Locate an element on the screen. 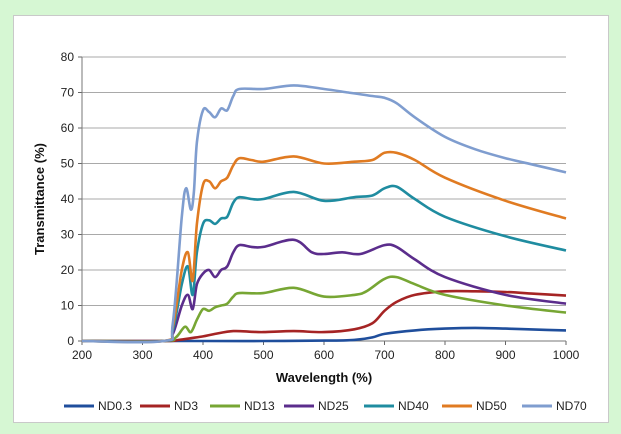 This screenshot has width=621, height=434. x-tick-label: 800 is located at coordinates (445, 355).